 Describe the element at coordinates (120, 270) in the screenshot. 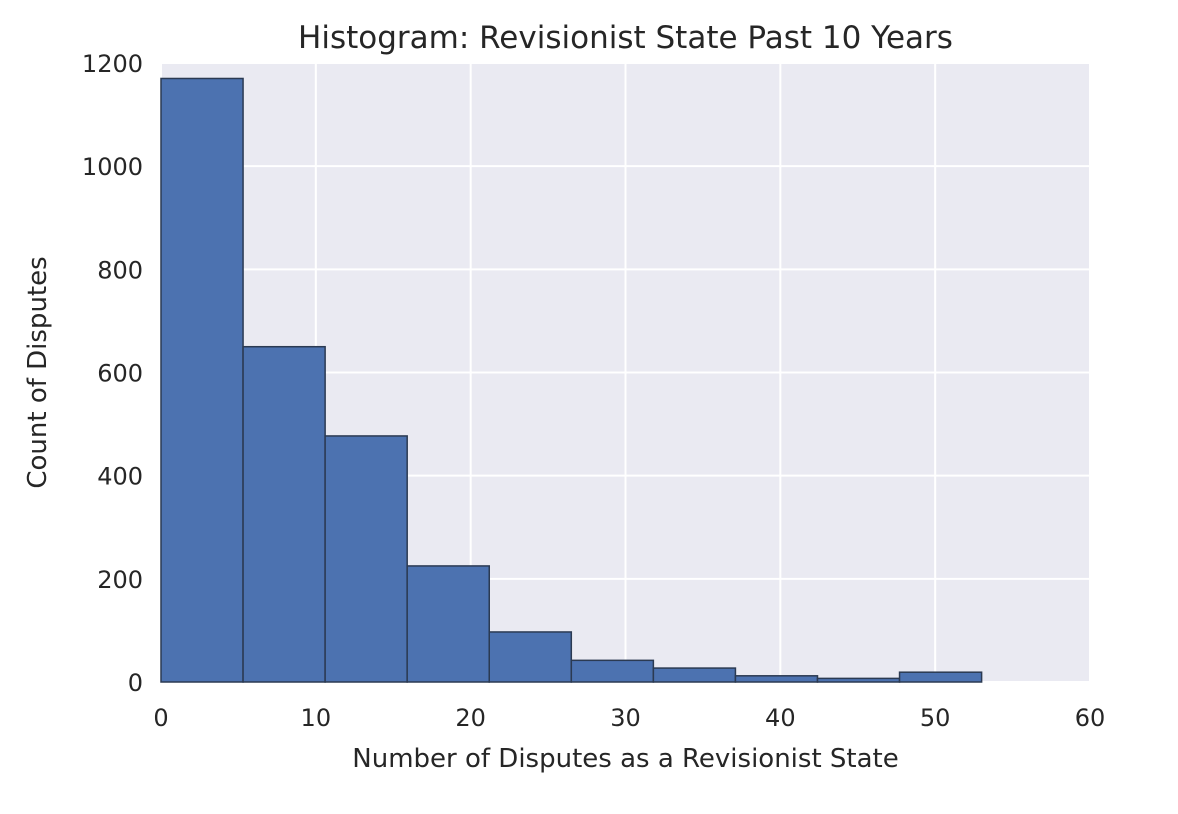

I see `y-tick-label: 800` at that location.